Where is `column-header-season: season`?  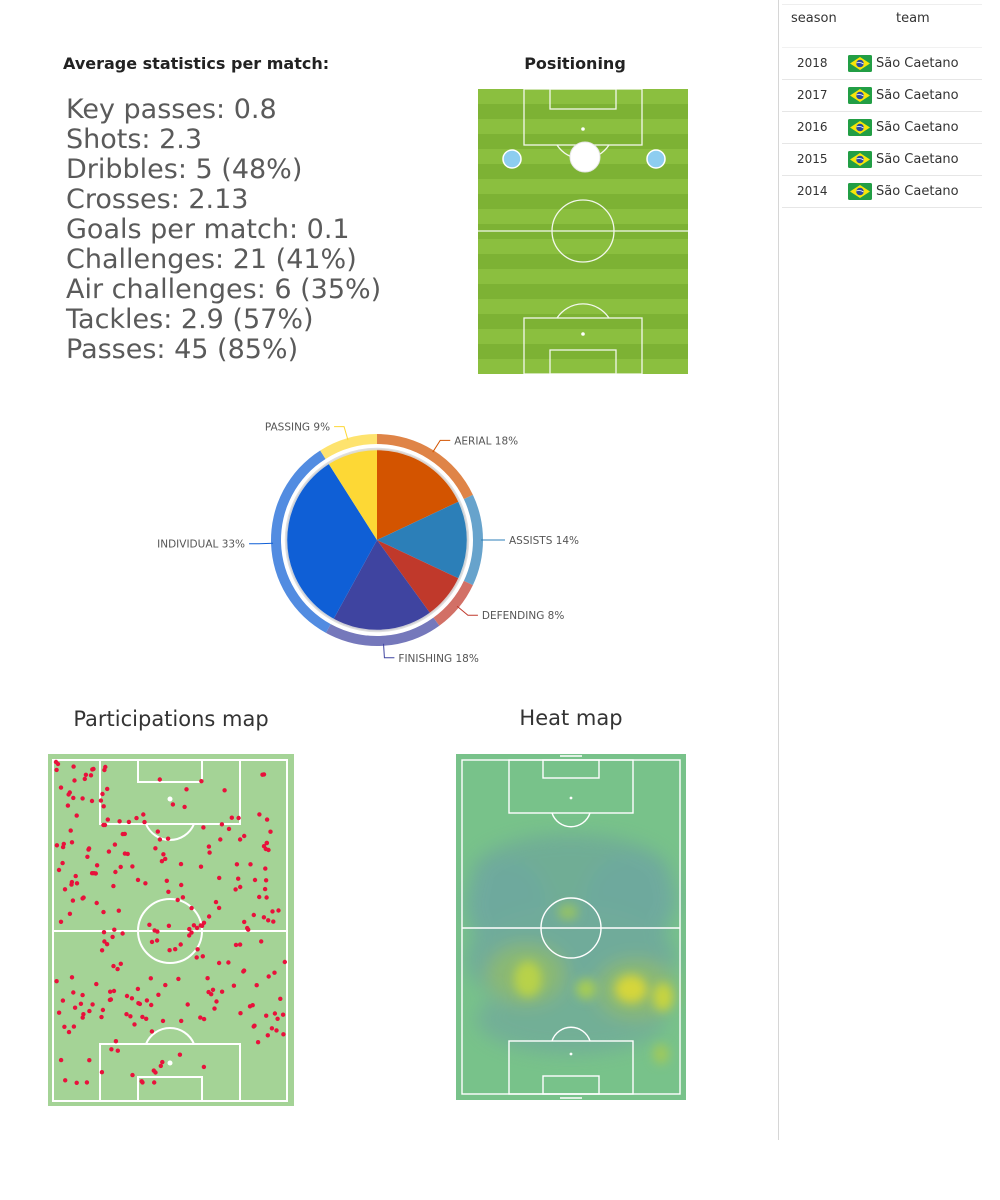 column-header-season: season is located at coordinates (814, 18).